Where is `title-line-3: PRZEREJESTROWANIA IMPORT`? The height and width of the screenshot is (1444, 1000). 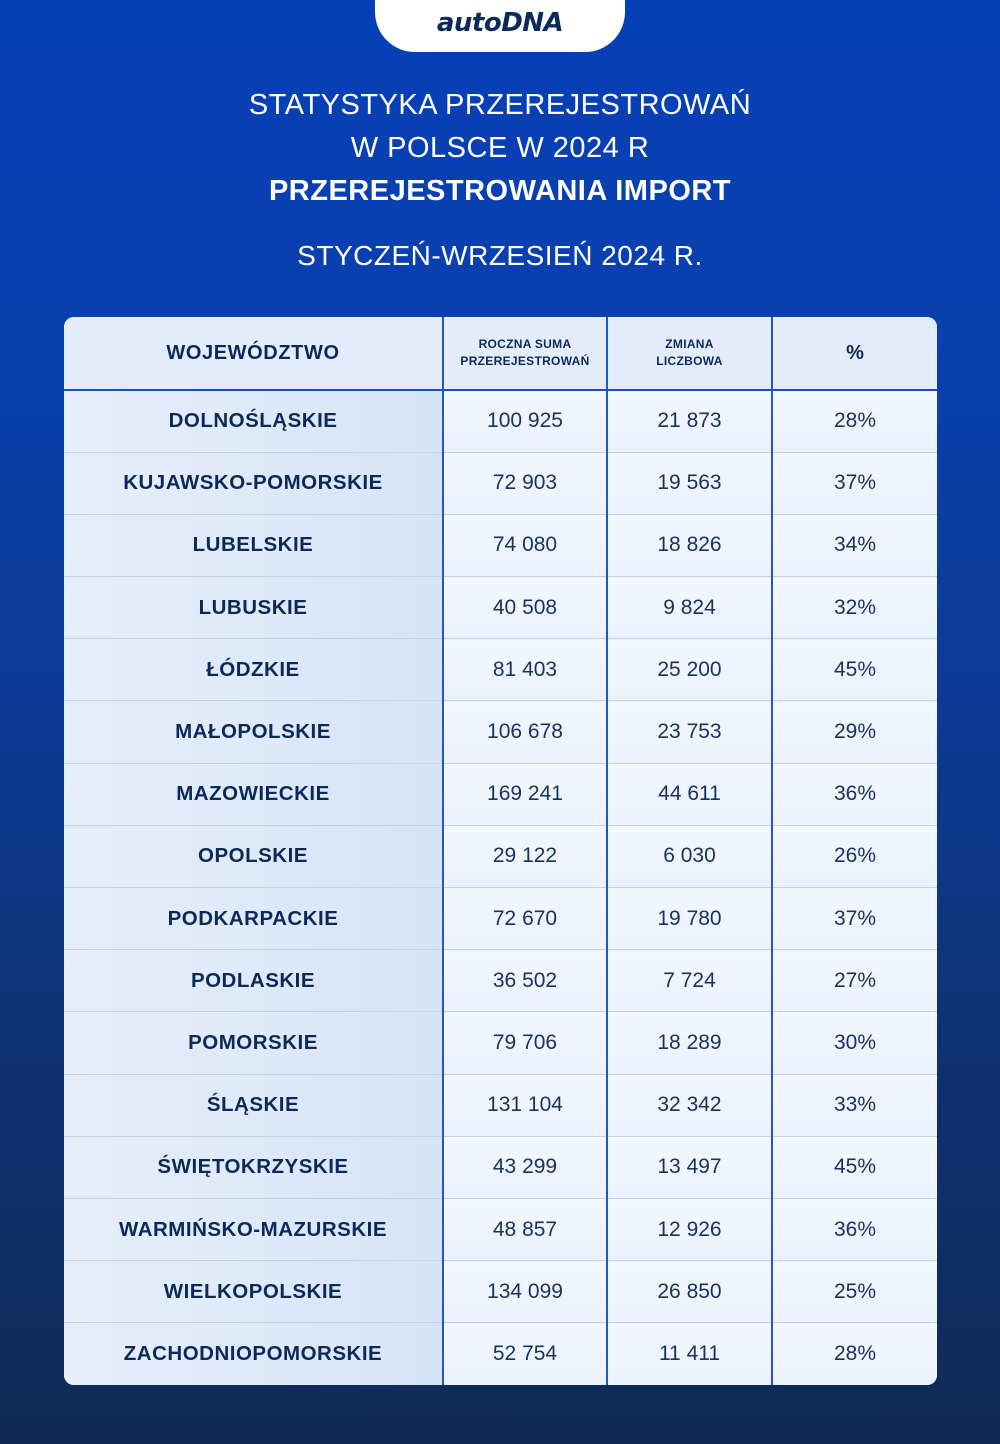 title-line-3: PRZEREJESTROWANIA IMPORT is located at coordinates (500, 191).